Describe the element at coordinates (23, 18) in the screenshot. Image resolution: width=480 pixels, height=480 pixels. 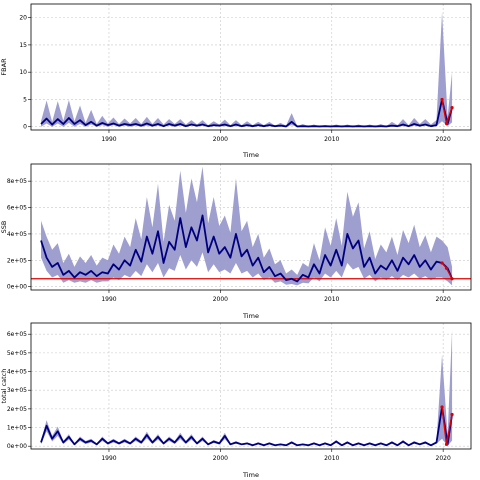
I see `y-tick-label: 20` at that location.